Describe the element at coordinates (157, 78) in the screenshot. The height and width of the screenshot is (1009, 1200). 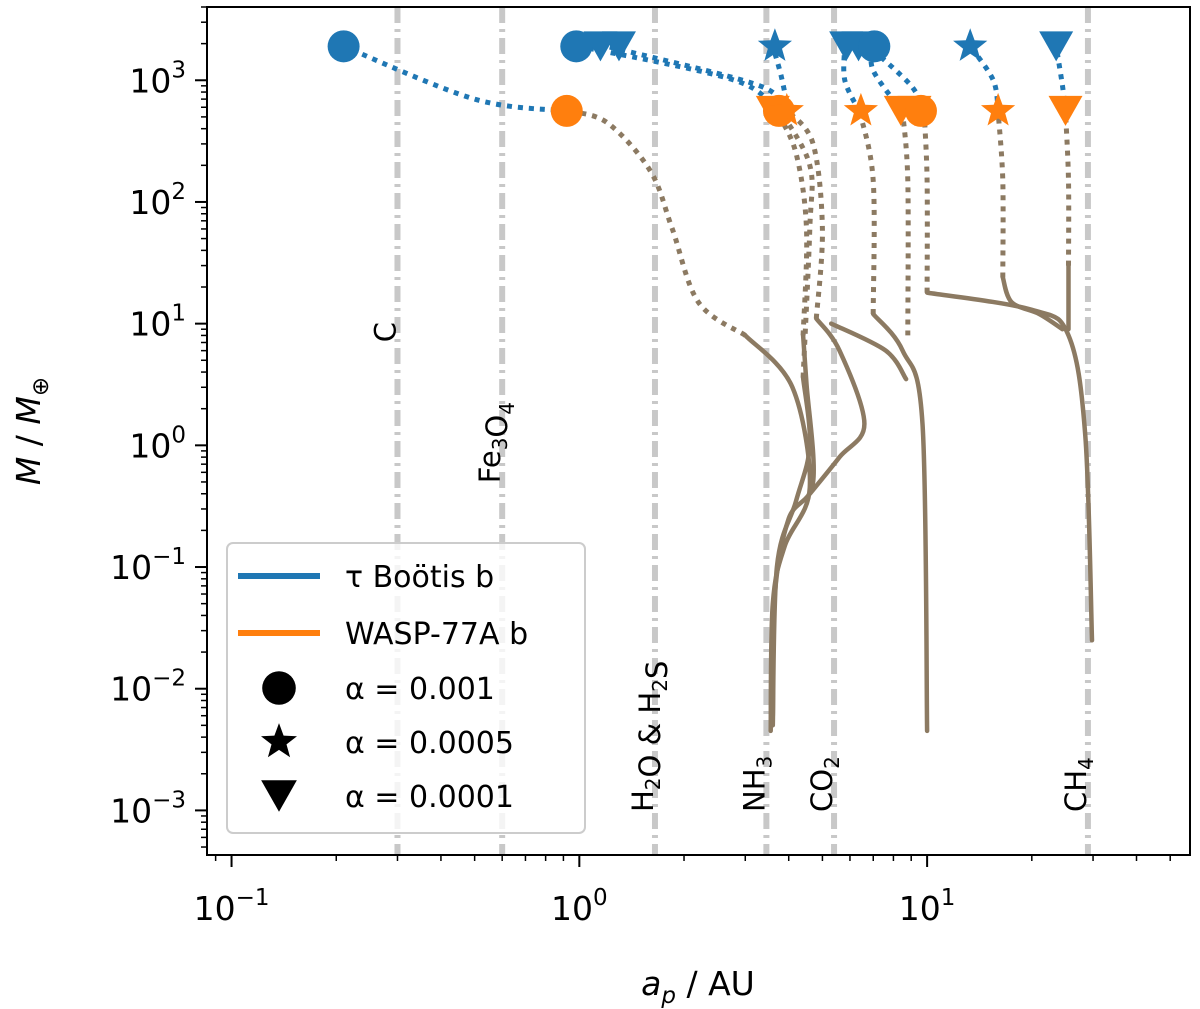
I see `y-tick-label: 10³` at that location.